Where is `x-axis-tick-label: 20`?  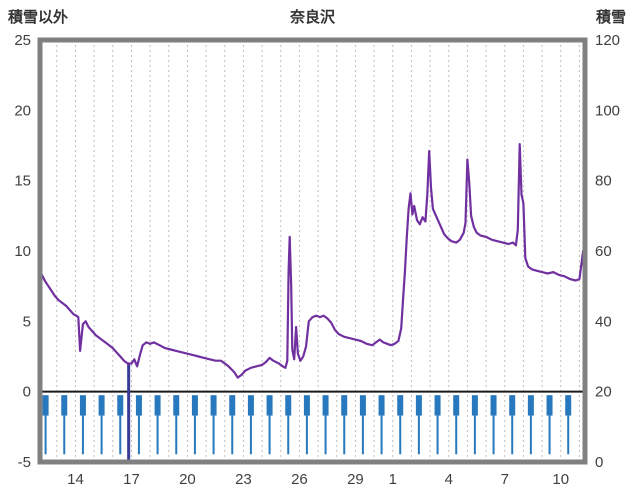 x-axis-tick-label: 20 is located at coordinates (187, 479).